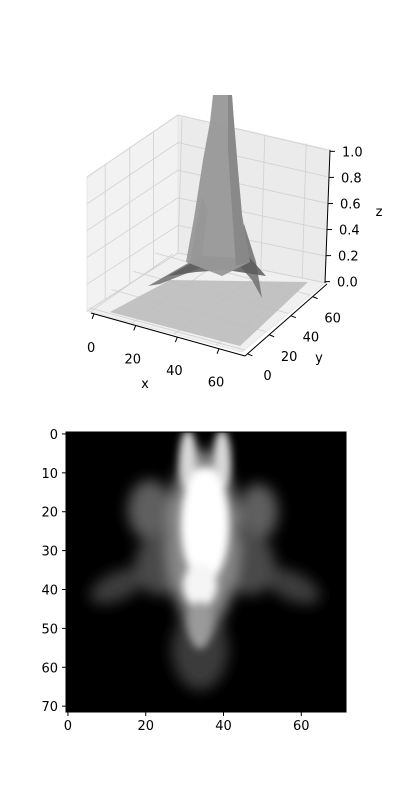 The image size is (400, 800). What do you see at coordinates (49, 552) in the screenshot?
I see `heatmap-y-tick-label: 30` at bounding box center [49, 552].